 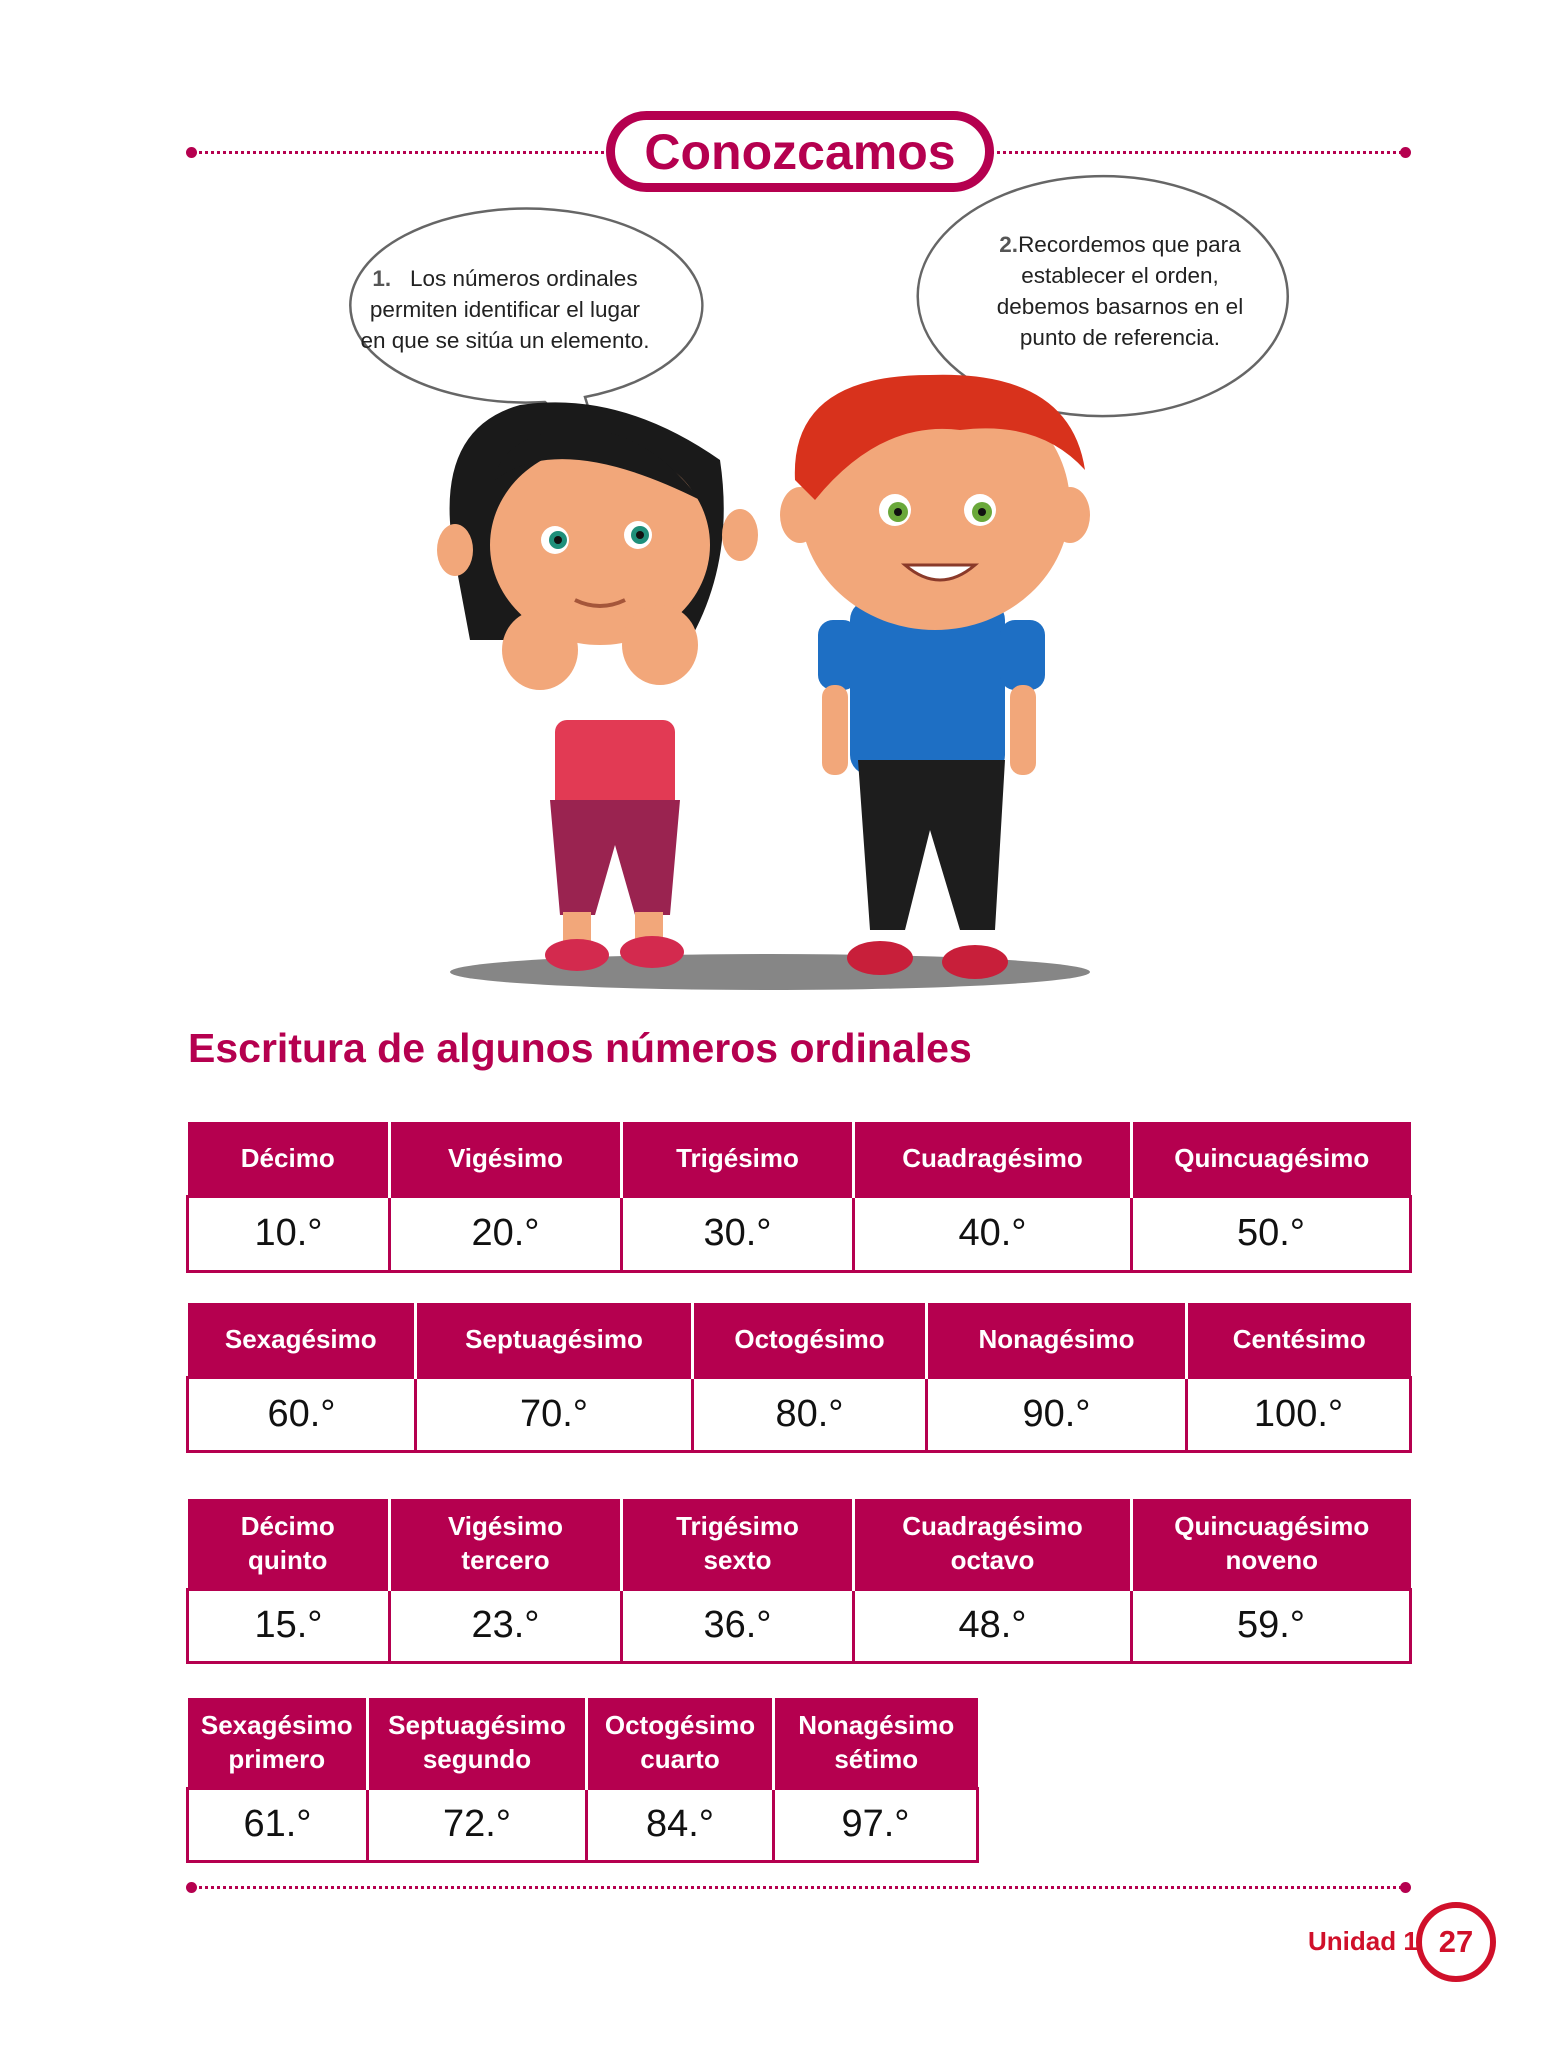 I want to click on ordinal-name-cell: Centésimo, so click(x=1298, y=1340).